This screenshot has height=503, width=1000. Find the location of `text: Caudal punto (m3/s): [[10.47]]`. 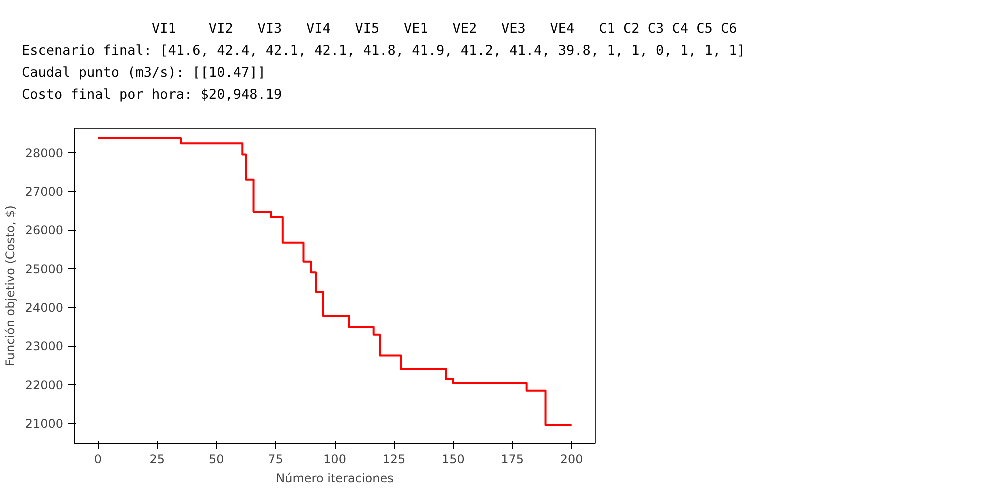

text: Caudal punto (m3/s): [[10.47]] is located at coordinates (144, 73).